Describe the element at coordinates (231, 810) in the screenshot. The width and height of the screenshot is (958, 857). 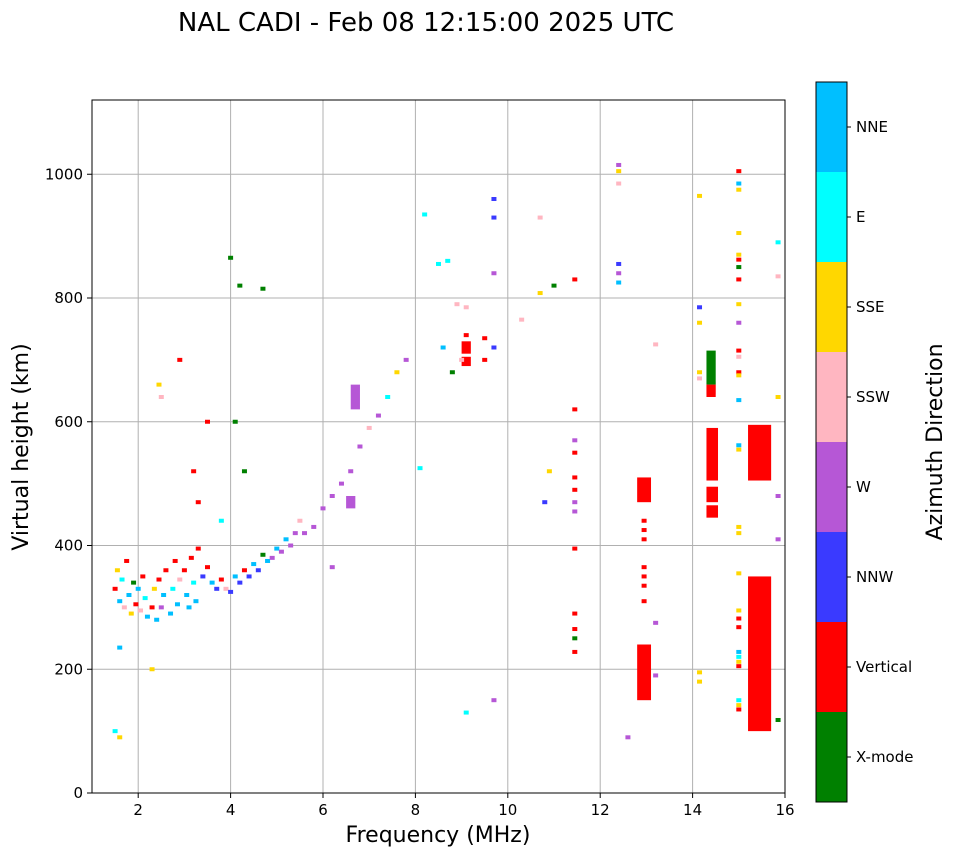
I see `x-tick-label: 4` at that location.